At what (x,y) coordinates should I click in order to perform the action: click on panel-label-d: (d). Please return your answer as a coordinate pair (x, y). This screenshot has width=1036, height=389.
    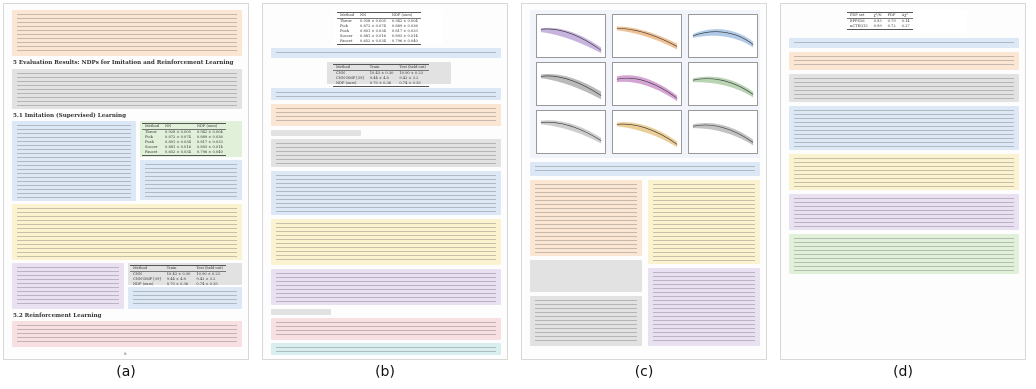
    Looking at the image, I should click on (903, 372).